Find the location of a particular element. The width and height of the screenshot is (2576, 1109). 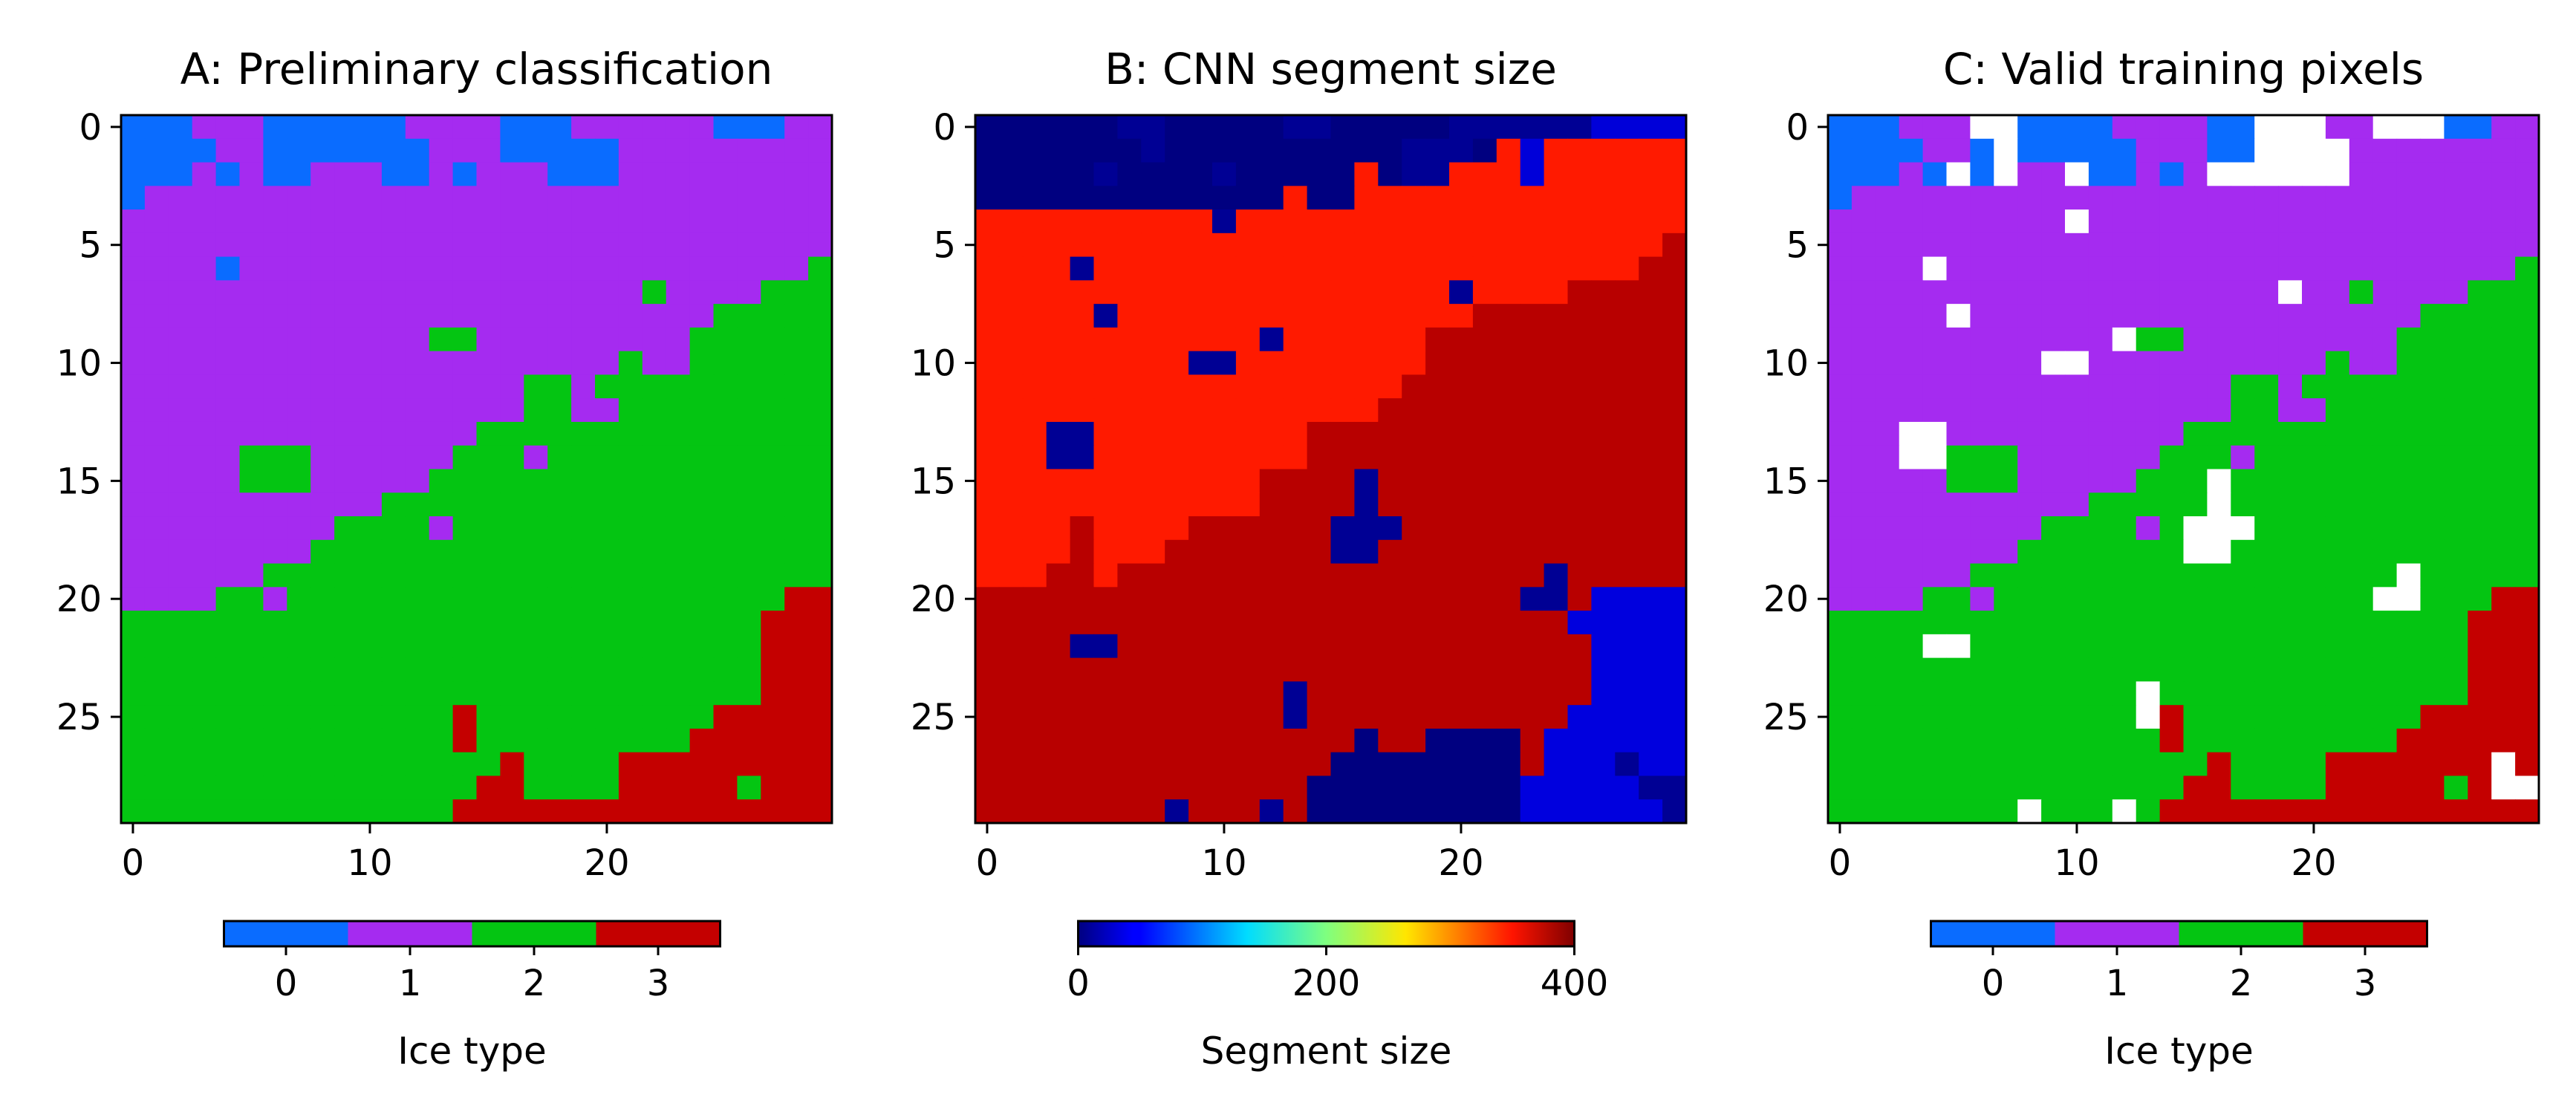

y-tick-label: 0 is located at coordinates (90, 128).